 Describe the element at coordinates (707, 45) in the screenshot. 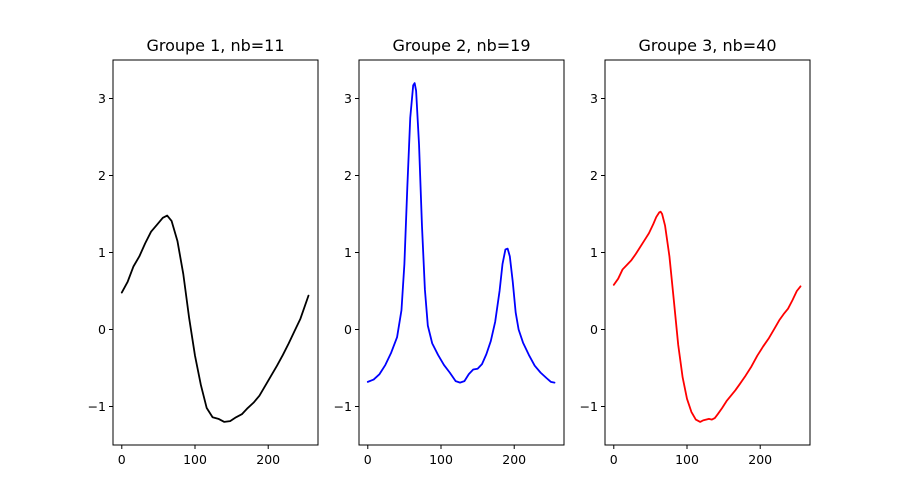

I see `subplot-title: Groupe 3, nb=40` at that location.